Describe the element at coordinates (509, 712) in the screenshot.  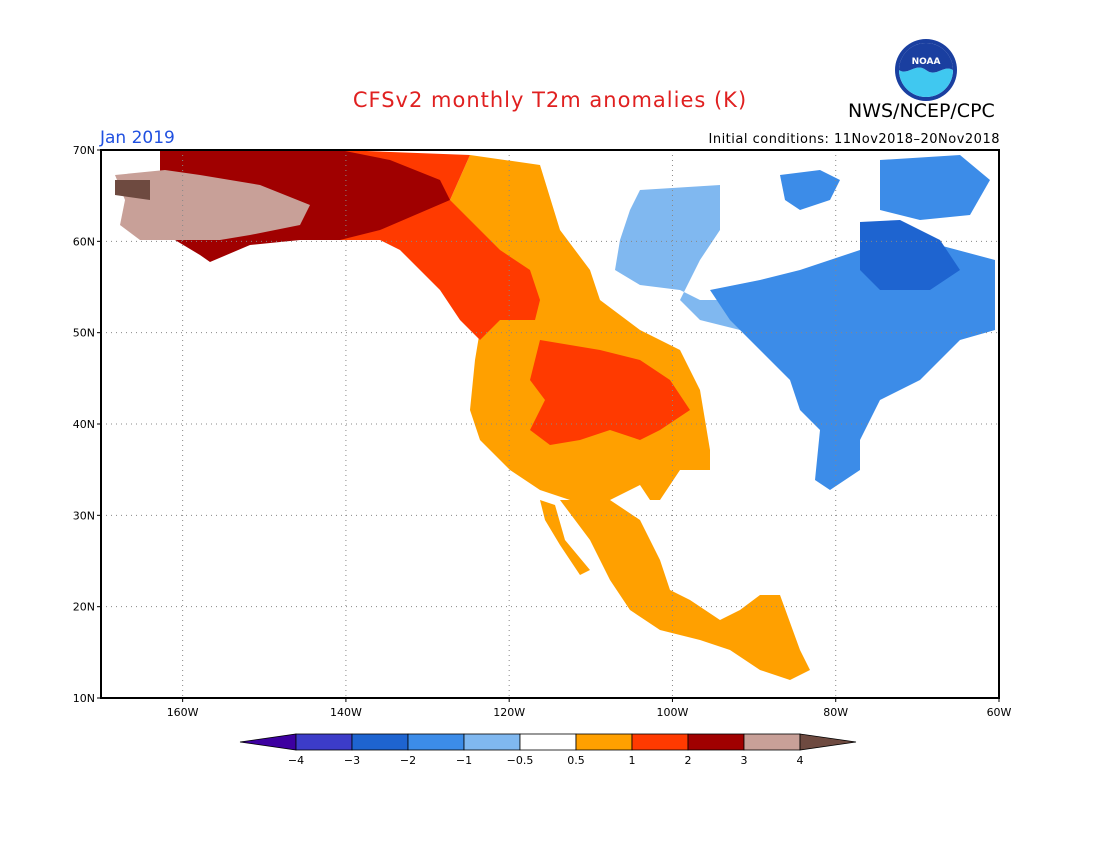
I see `lon-tick-label: 120W` at that location.